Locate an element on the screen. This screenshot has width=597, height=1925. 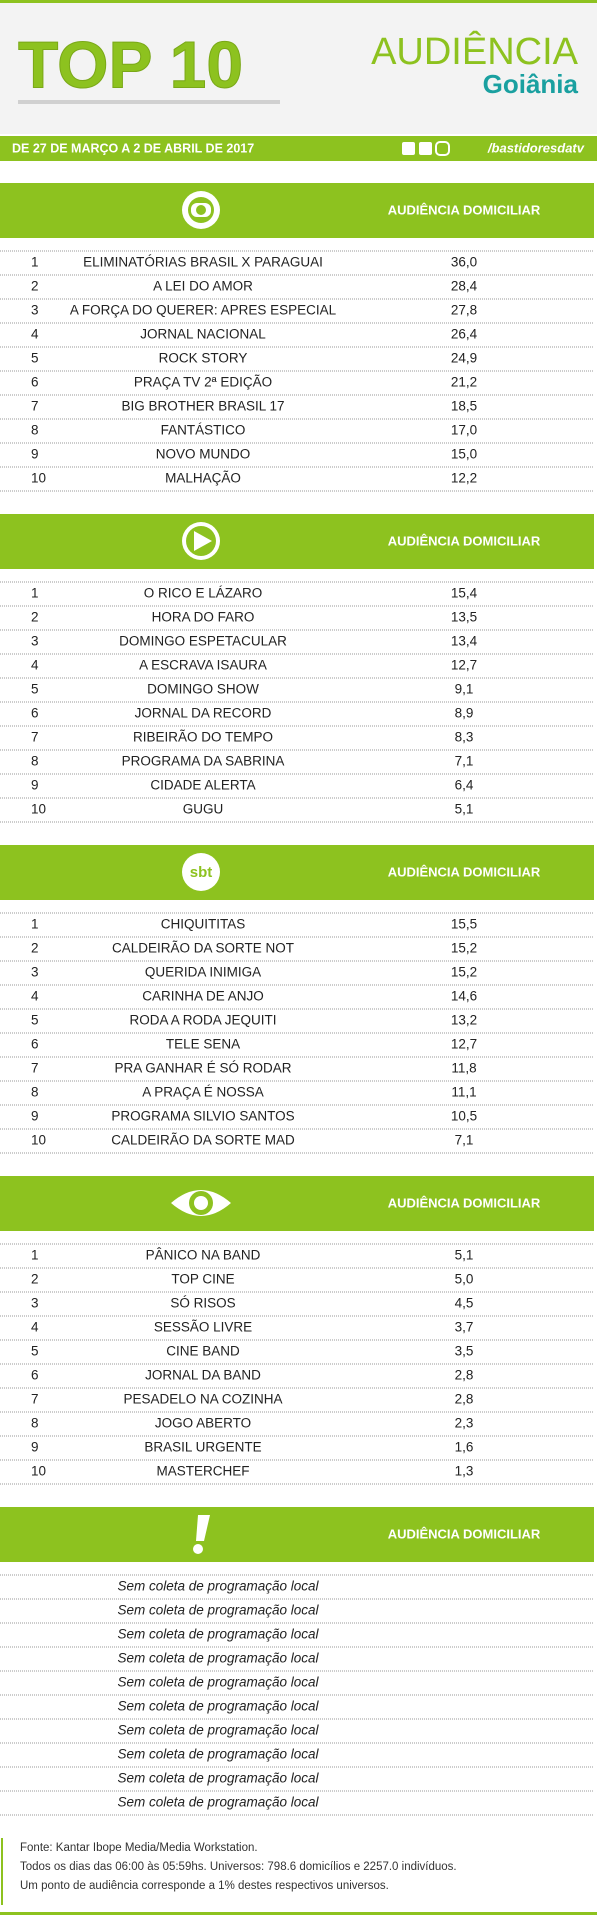
exclamation-logo-dot is located at coordinates (198, 1549).